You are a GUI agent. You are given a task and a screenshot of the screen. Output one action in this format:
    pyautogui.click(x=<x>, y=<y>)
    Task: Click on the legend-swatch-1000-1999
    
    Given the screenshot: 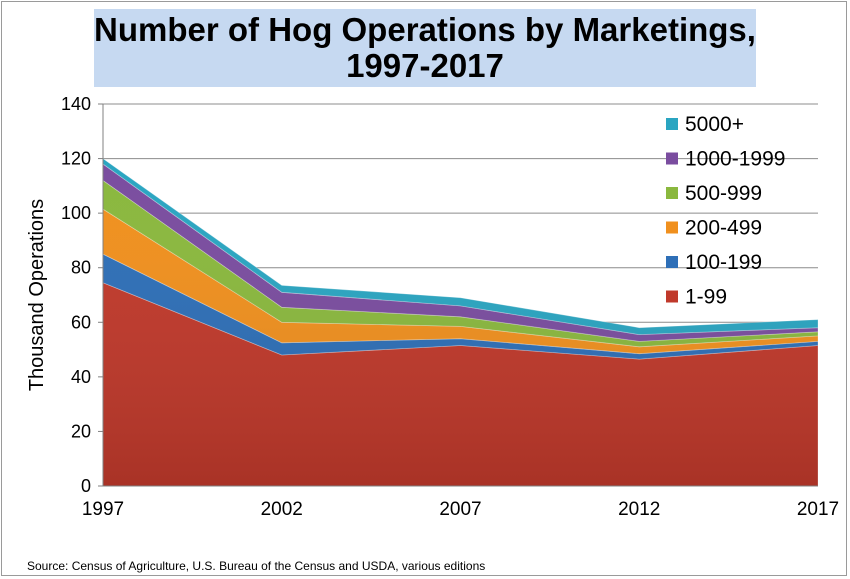 What is the action you would take?
    pyautogui.click(x=672, y=158)
    